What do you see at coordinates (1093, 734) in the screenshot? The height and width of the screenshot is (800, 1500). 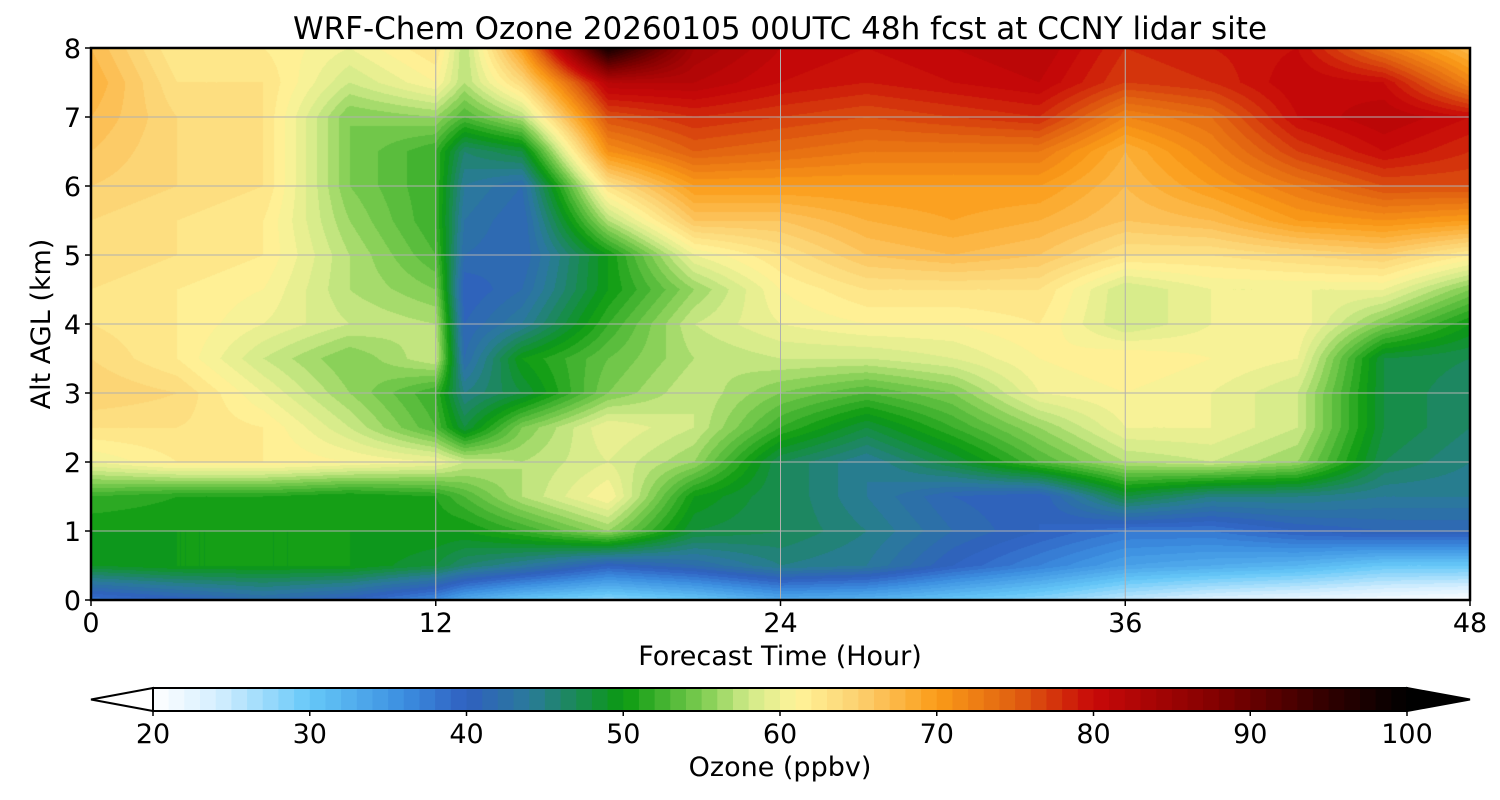 I see `colorbar-tick-label: 80` at bounding box center [1093, 734].